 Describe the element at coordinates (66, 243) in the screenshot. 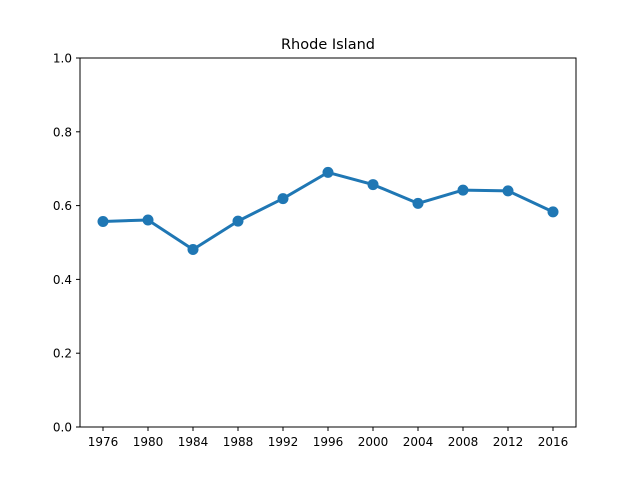

I see `y-axis: 0.0 0.2 0.4 0.6 0.8 1.0` at that location.